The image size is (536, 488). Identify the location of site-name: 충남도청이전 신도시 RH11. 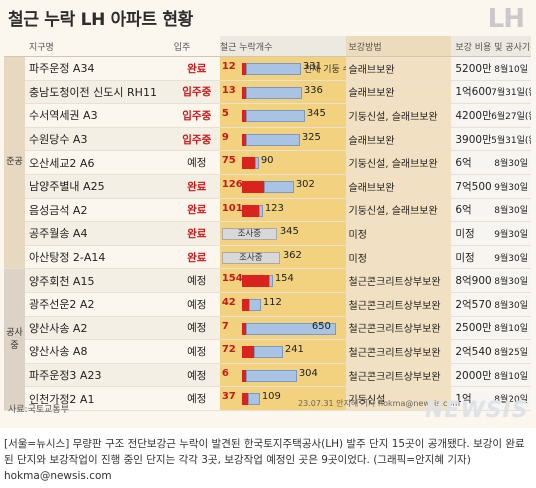
(99, 92).